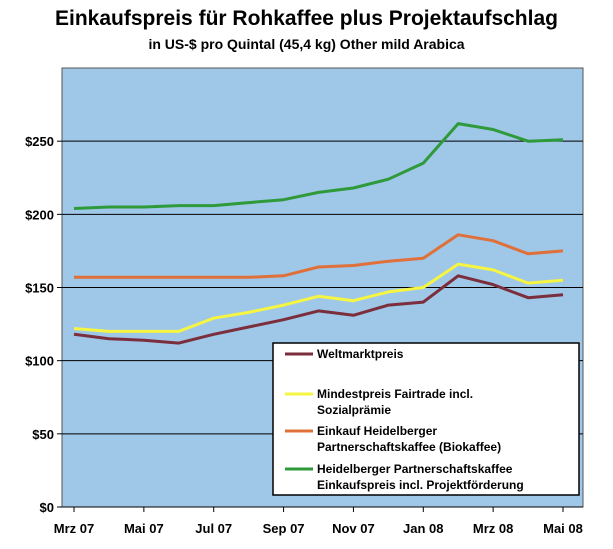  I want to click on y-tick-label: $100, so click(39, 361).